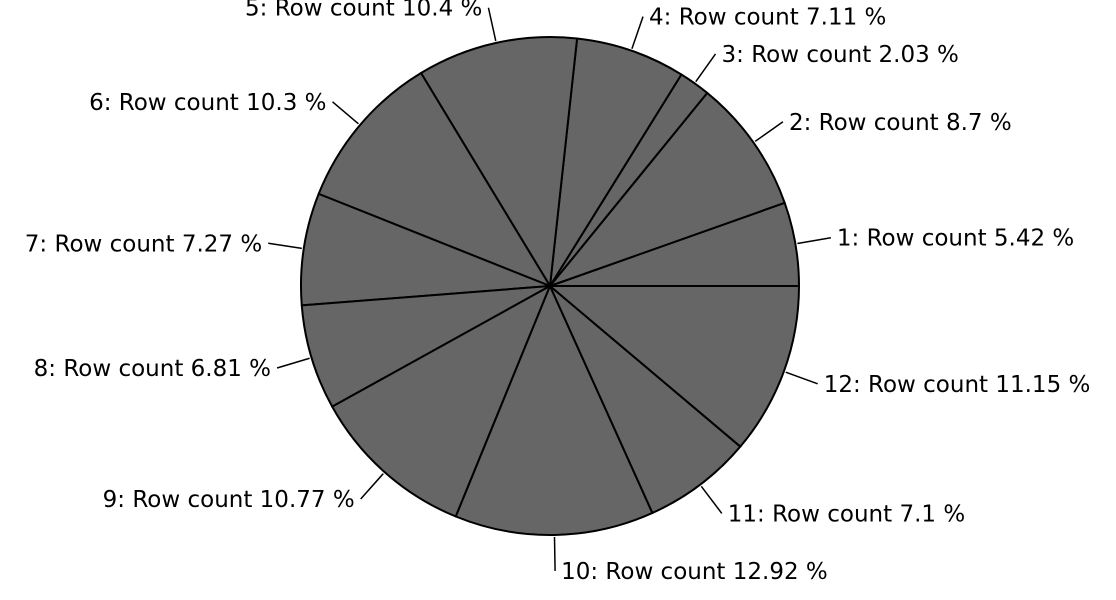 The image size is (1116, 600). I want to click on slice-label-11: 11: Row count 7.1 %, so click(846, 514).